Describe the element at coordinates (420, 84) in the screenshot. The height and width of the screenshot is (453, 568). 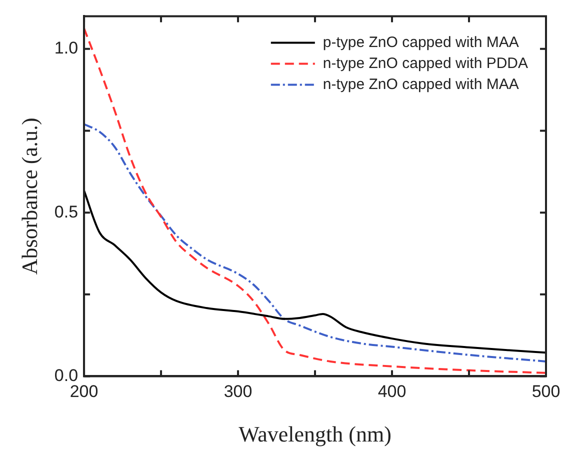
I see `legend-label: n-type ZnO capped with MAA` at that location.